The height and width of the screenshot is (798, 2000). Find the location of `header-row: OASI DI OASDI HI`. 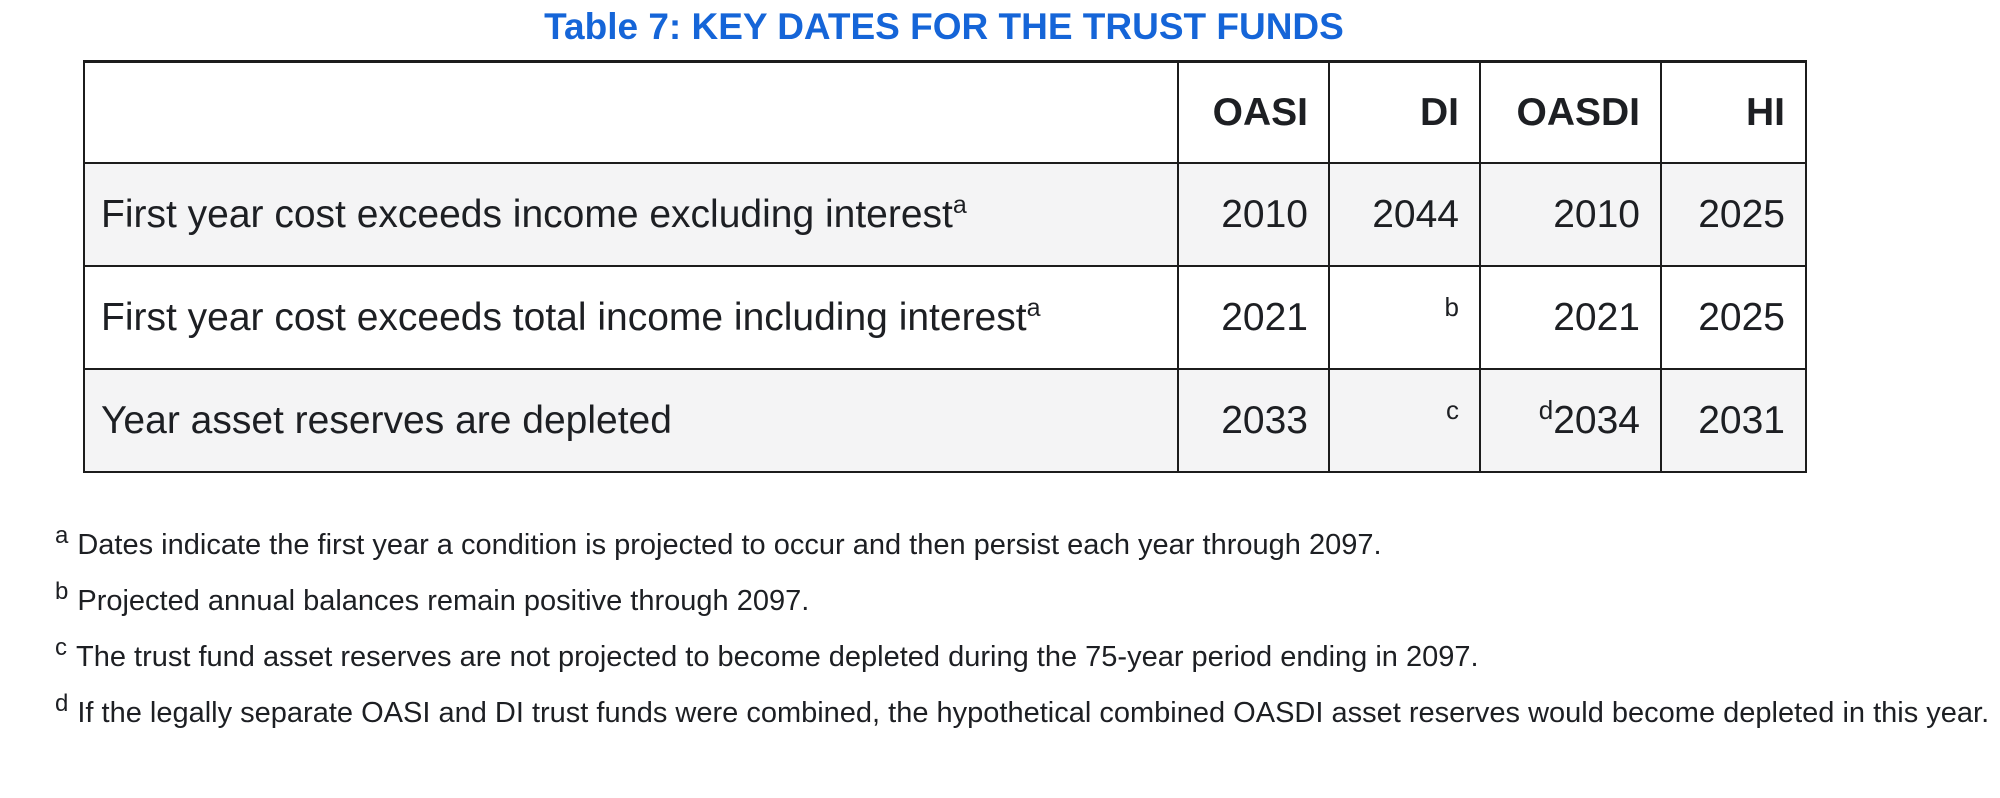

header-row: OASI DI OASDI HI is located at coordinates (945, 112).